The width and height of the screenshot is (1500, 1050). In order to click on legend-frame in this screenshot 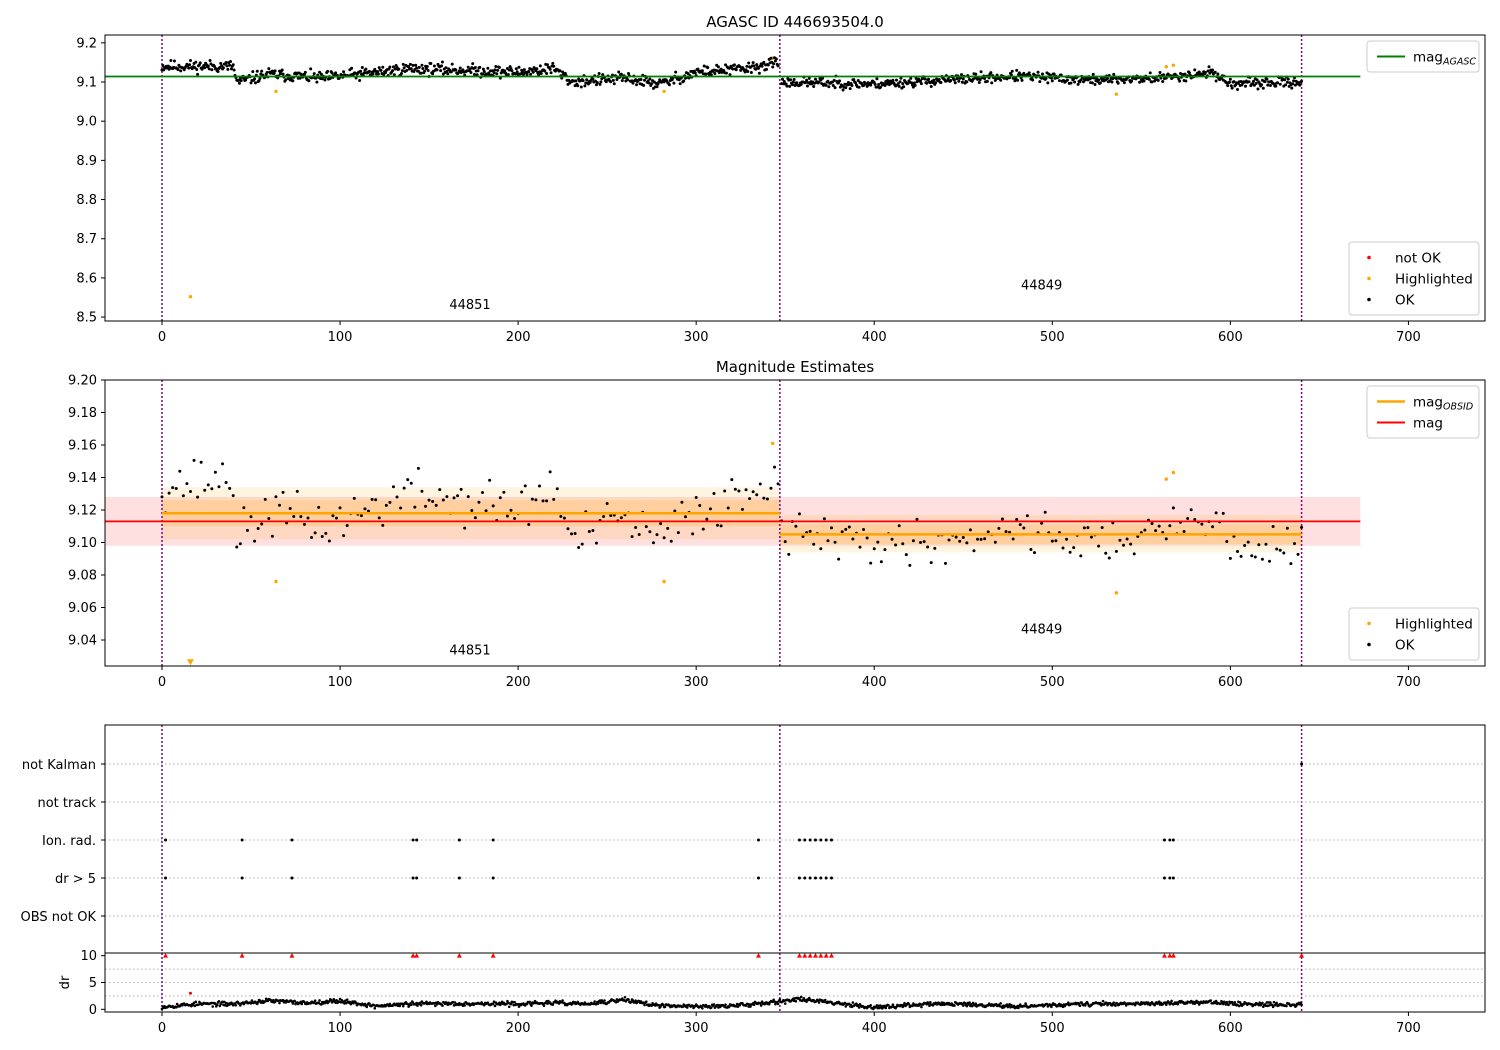, I will do `click(1414, 278)`.